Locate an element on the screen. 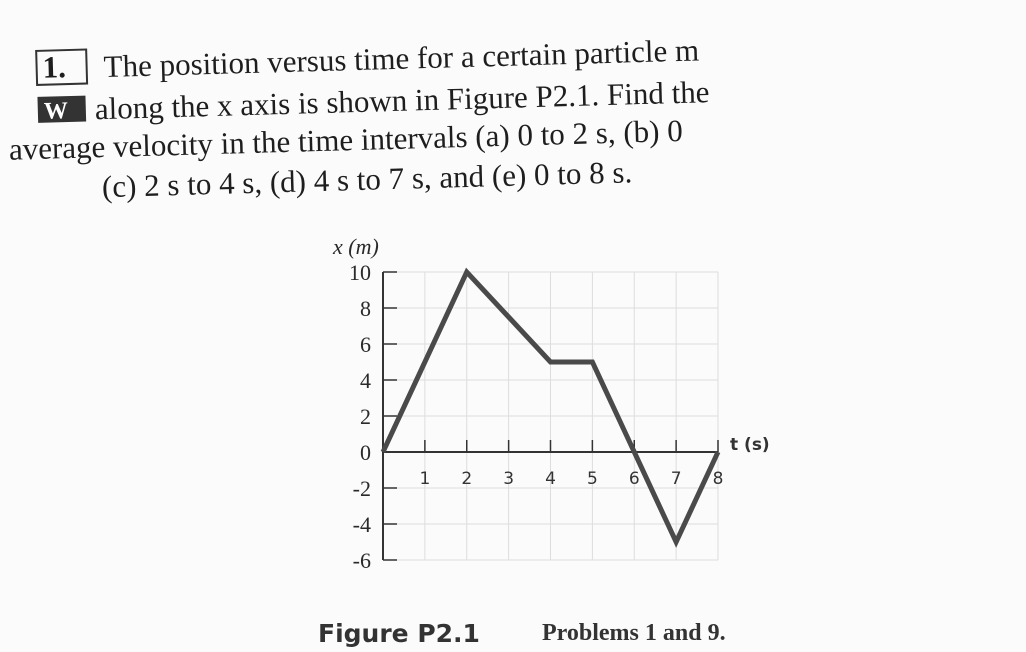 This screenshot has height=652, width=1026. caption-text: Problems 1 and 9. is located at coordinates (634, 633).